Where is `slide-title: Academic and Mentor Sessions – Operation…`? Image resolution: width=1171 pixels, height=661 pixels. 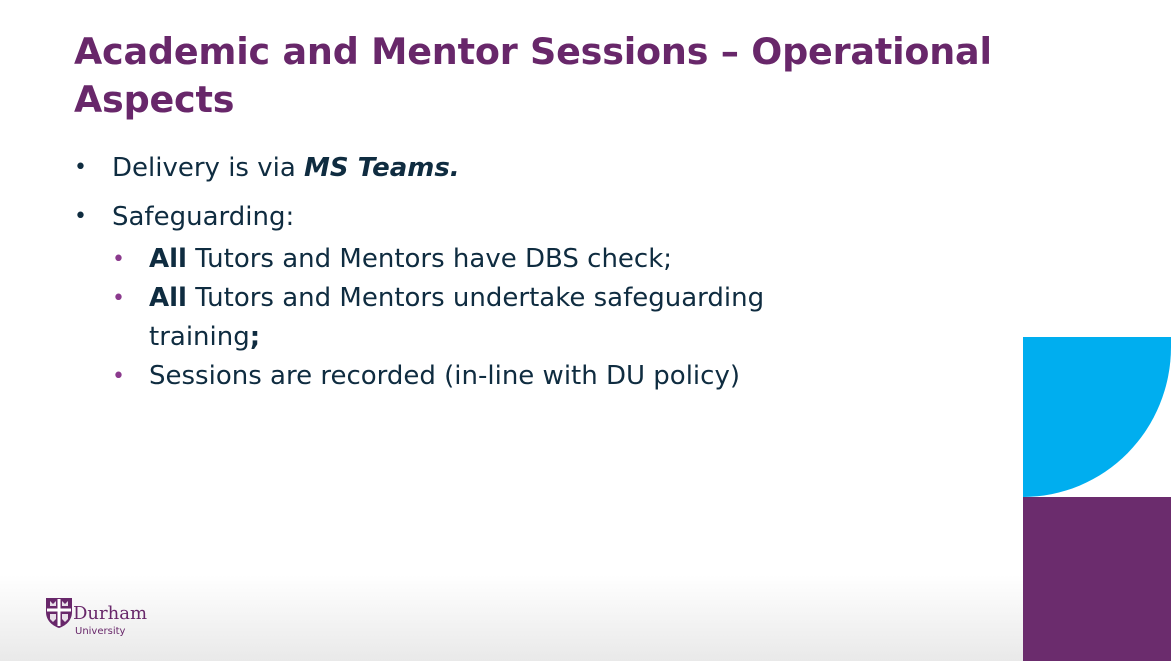
slide-title: Academic and Mentor Sessions – Operation… is located at coordinates (533, 75).